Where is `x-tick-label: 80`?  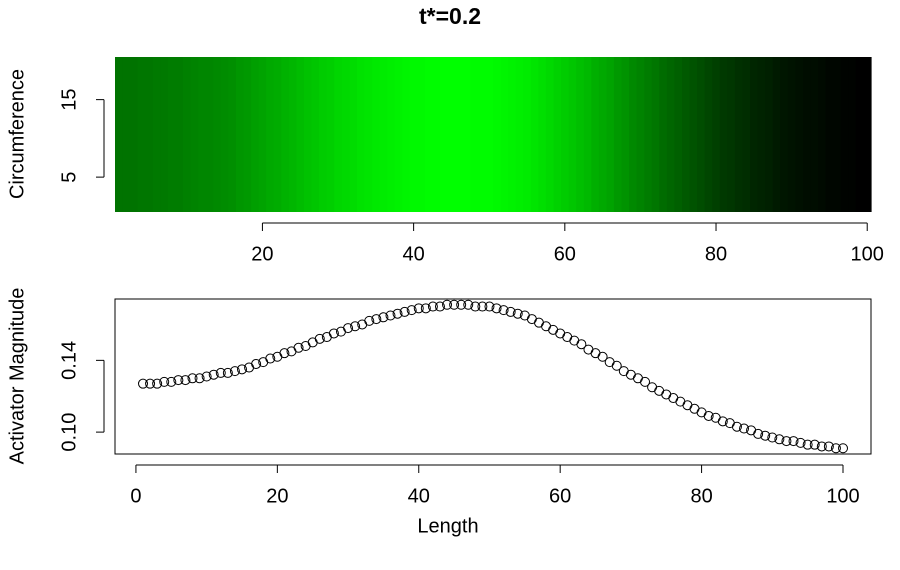 x-tick-label: 80 is located at coordinates (716, 254).